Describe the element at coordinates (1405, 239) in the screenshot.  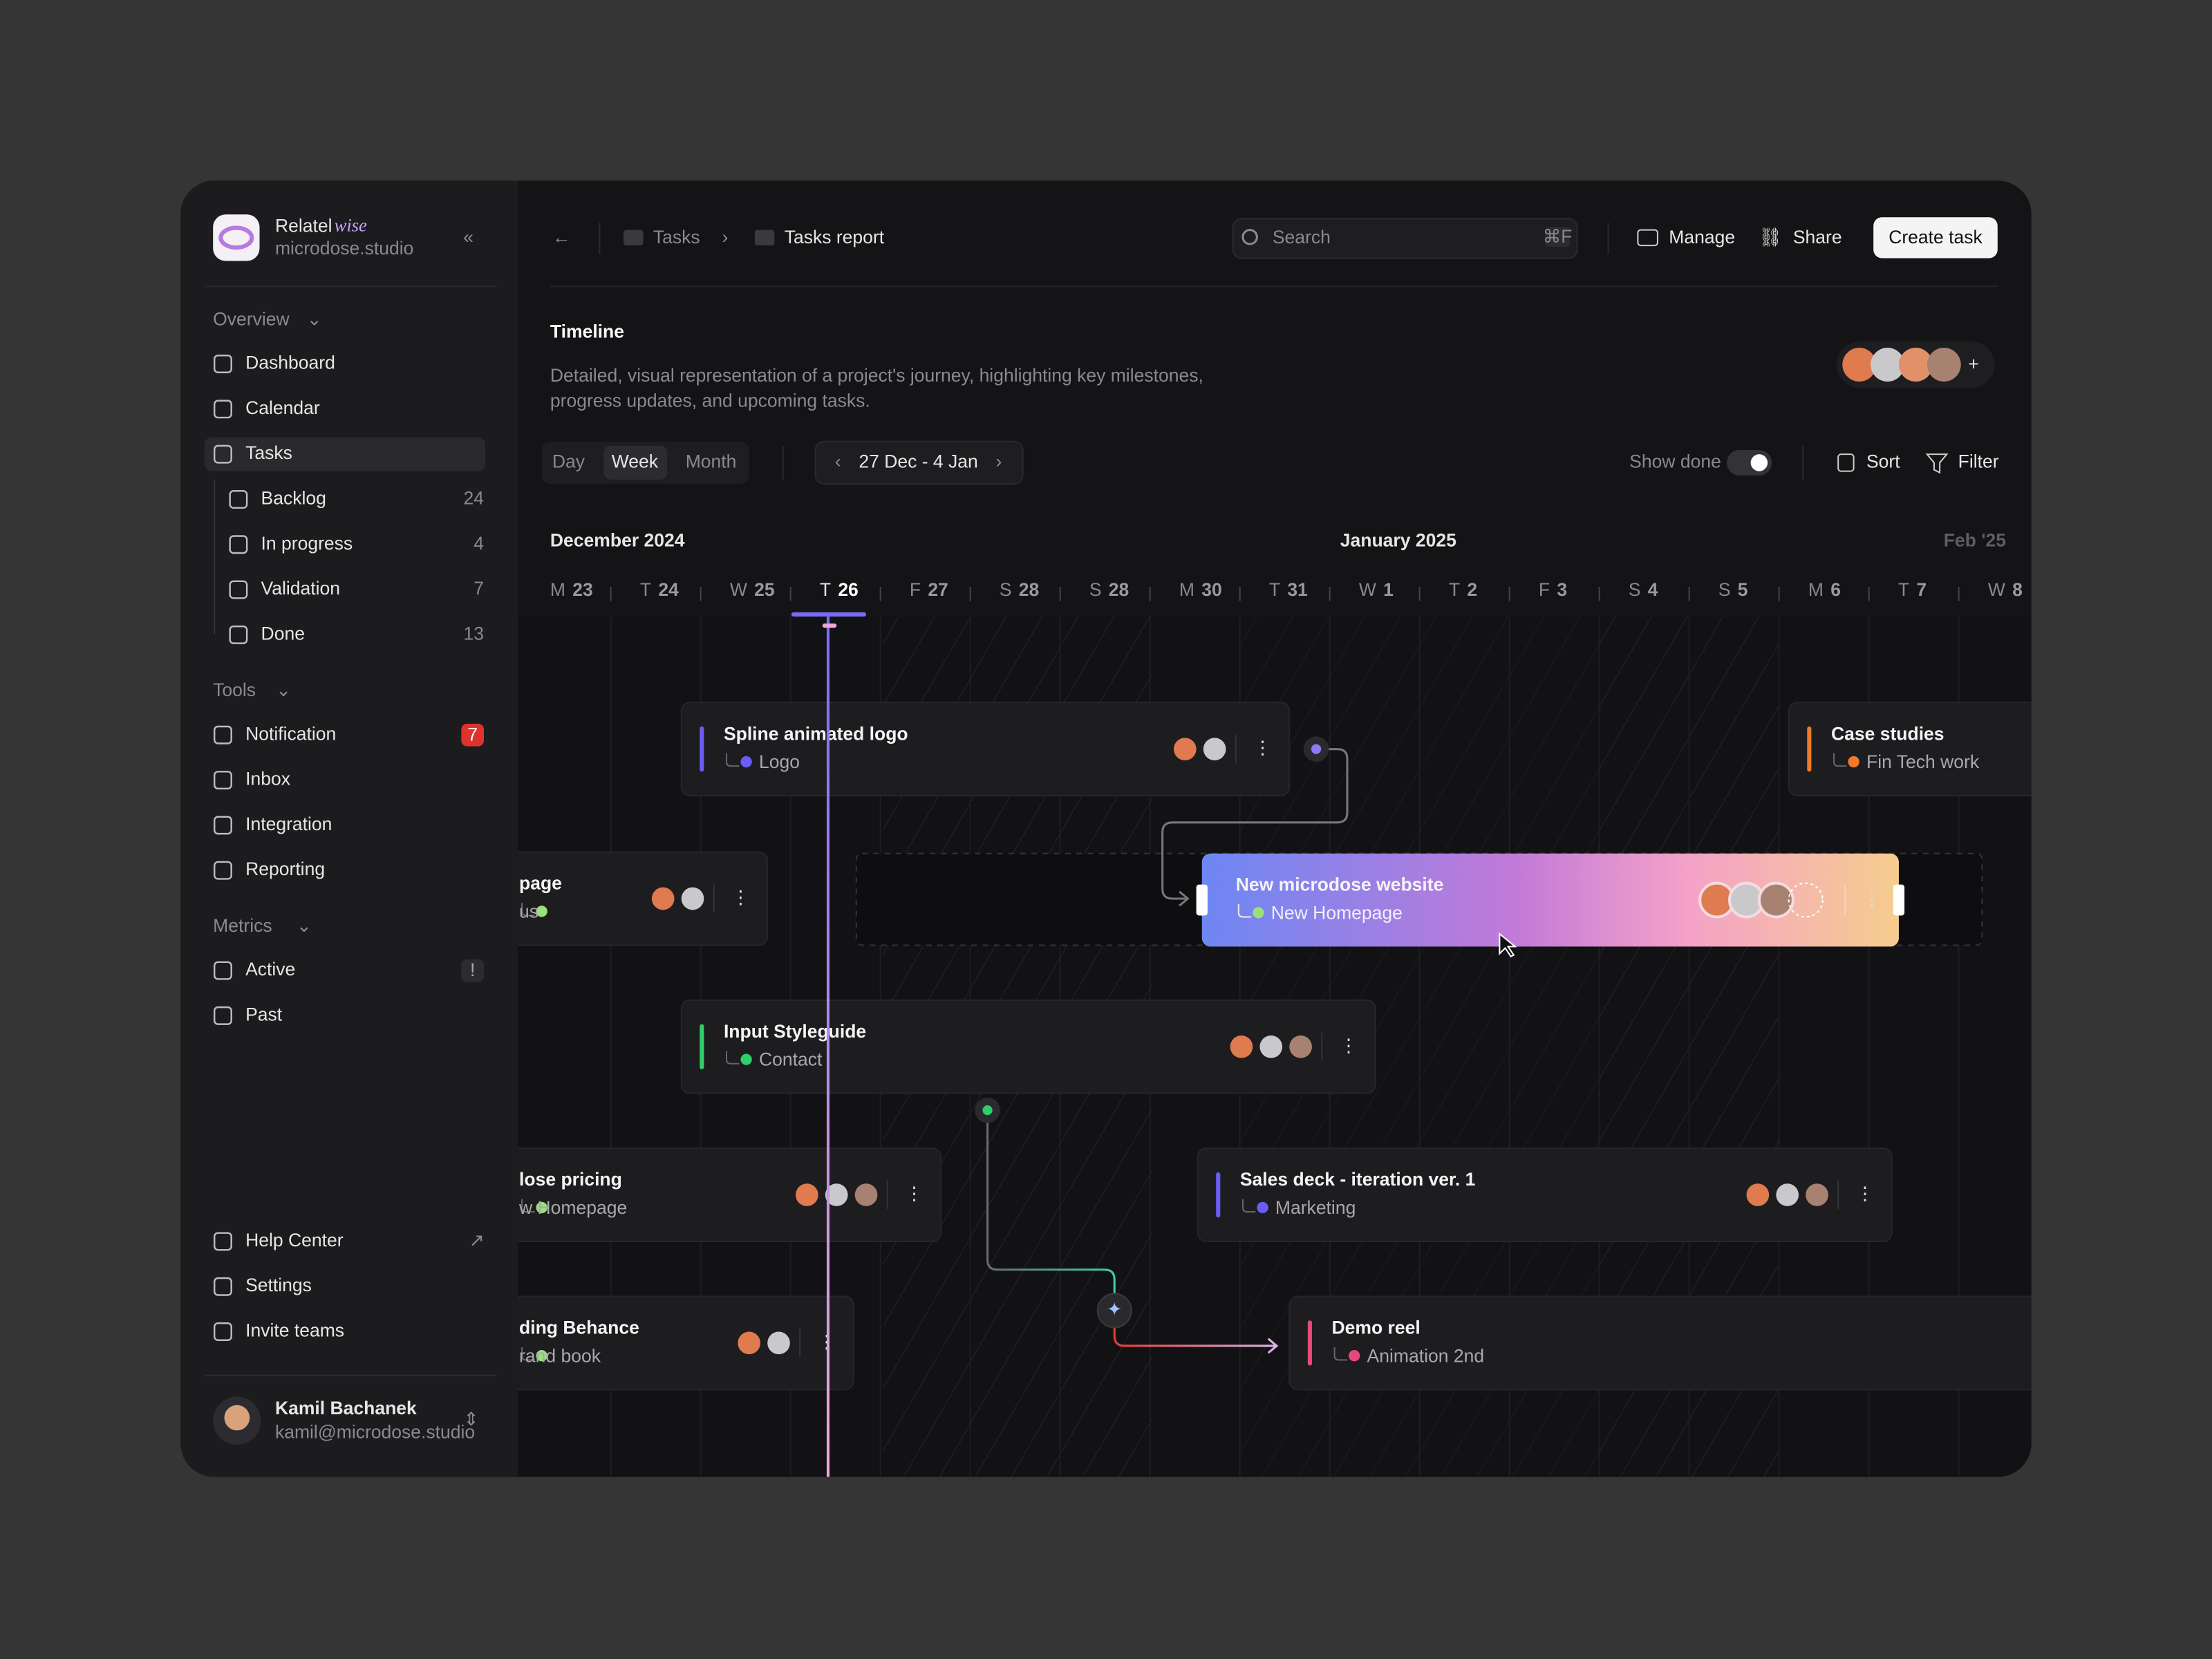
I see `search-box` at that location.